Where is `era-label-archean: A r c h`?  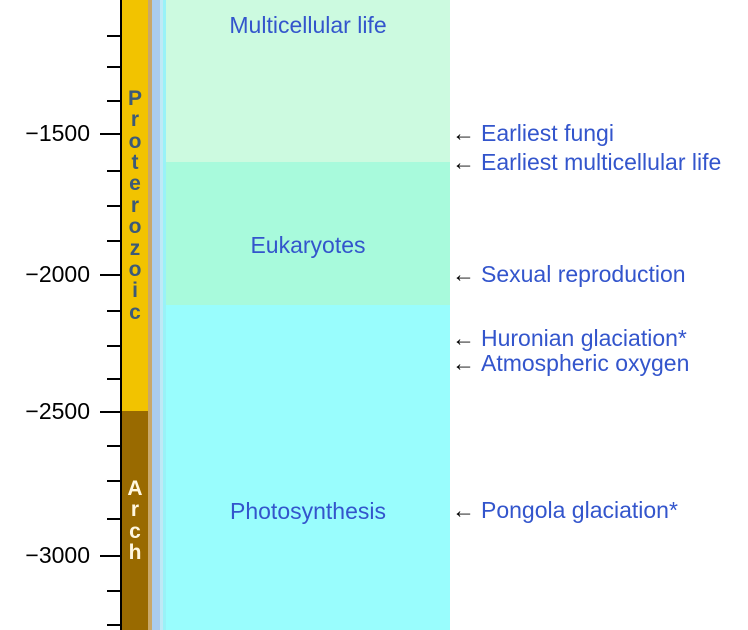
era-label-archean: A r c h is located at coordinates (135, 520).